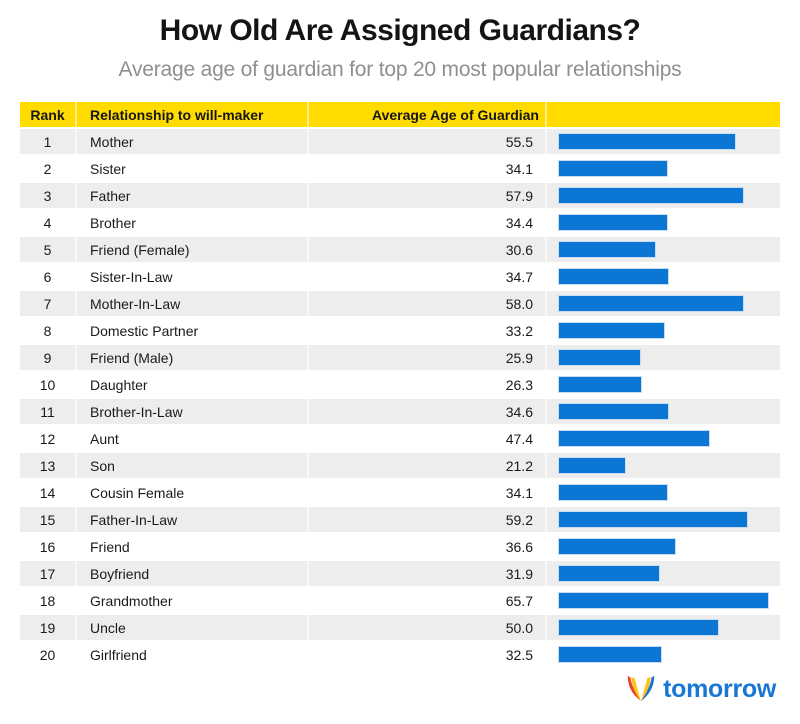 Image resolution: width=800 pixels, height=724 pixels. I want to click on table-row: 16 Friend 36.6, so click(400, 546).